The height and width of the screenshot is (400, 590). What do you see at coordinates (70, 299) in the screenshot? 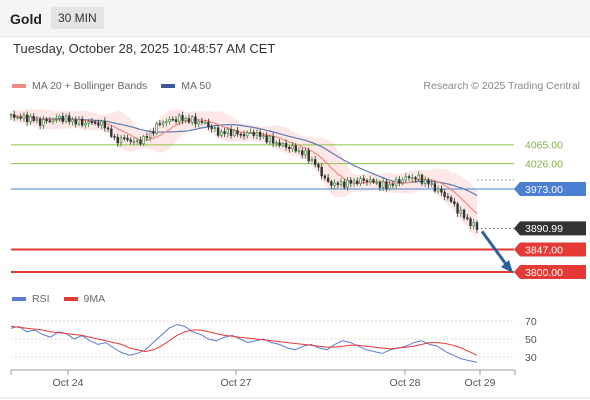
I see `legend-swatch-9ma` at bounding box center [70, 299].